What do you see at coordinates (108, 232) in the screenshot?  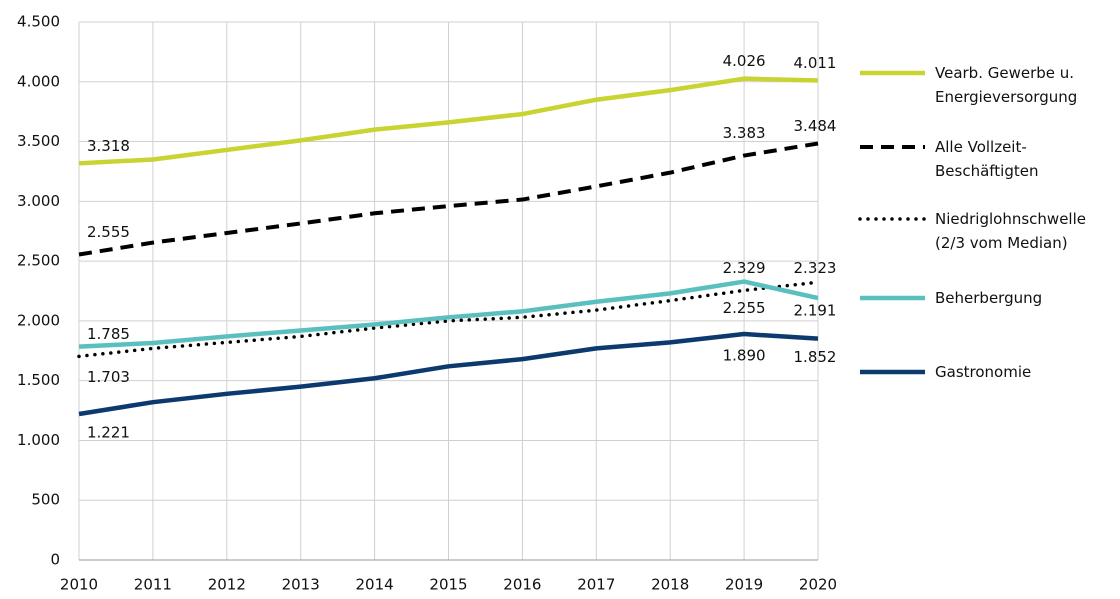 I see `data-label: 2.555` at bounding box center [108, 232].